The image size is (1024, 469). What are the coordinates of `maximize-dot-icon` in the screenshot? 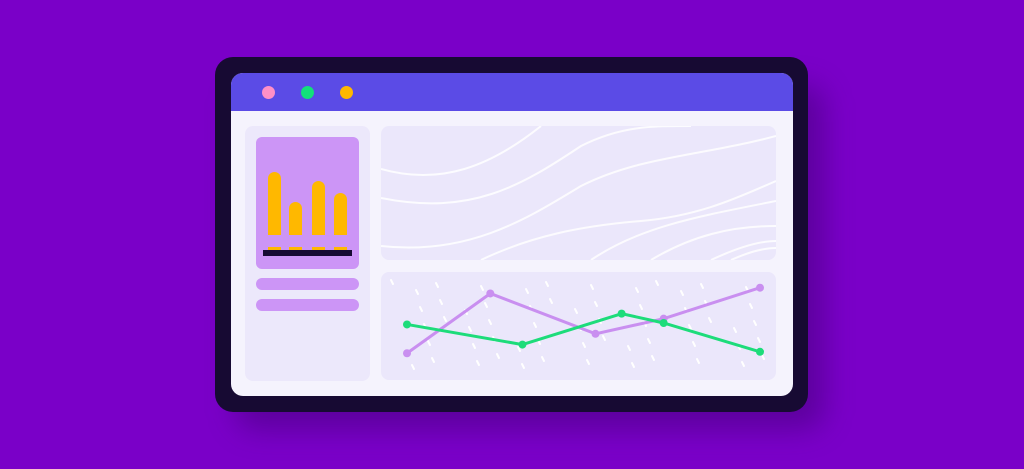 It's located at (346, 92).